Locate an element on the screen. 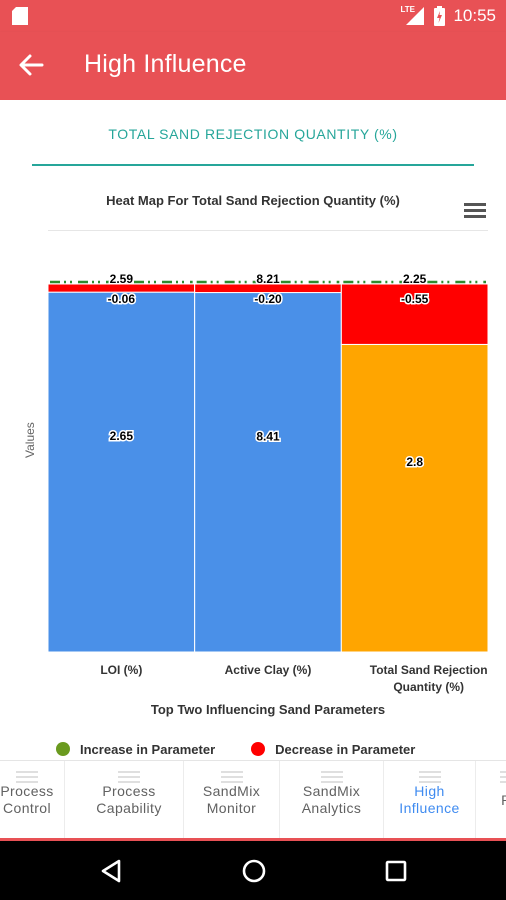 This screenshot has height=900, width=506. network-type: LTE is located at coordinates (407, 9).